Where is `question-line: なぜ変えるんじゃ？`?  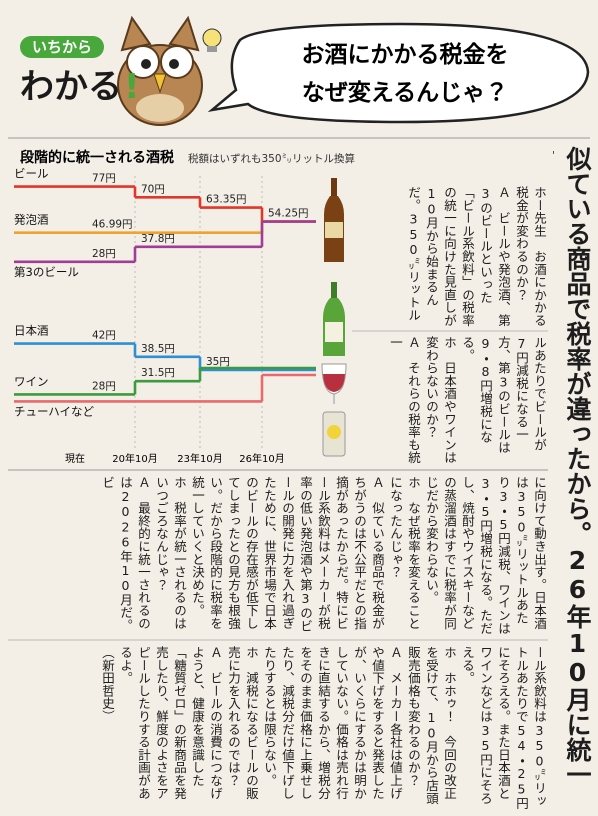
question-line: なぜ変えるんじゃ？ is located at coordinates (405, 93).